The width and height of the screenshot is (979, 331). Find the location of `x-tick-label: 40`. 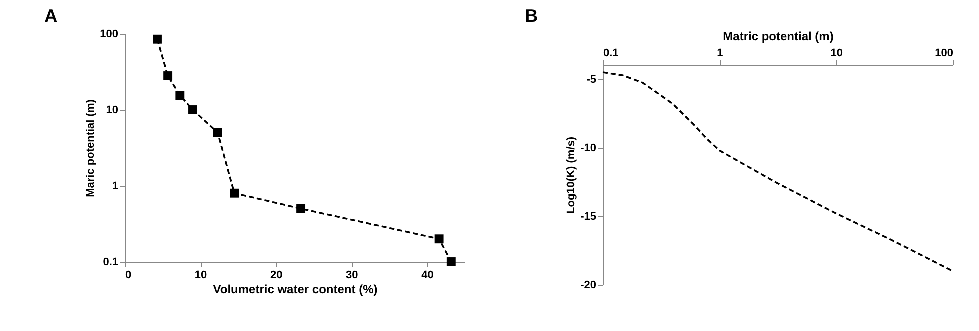

x-tick-label: 40 is located at coordinates (428, 276).